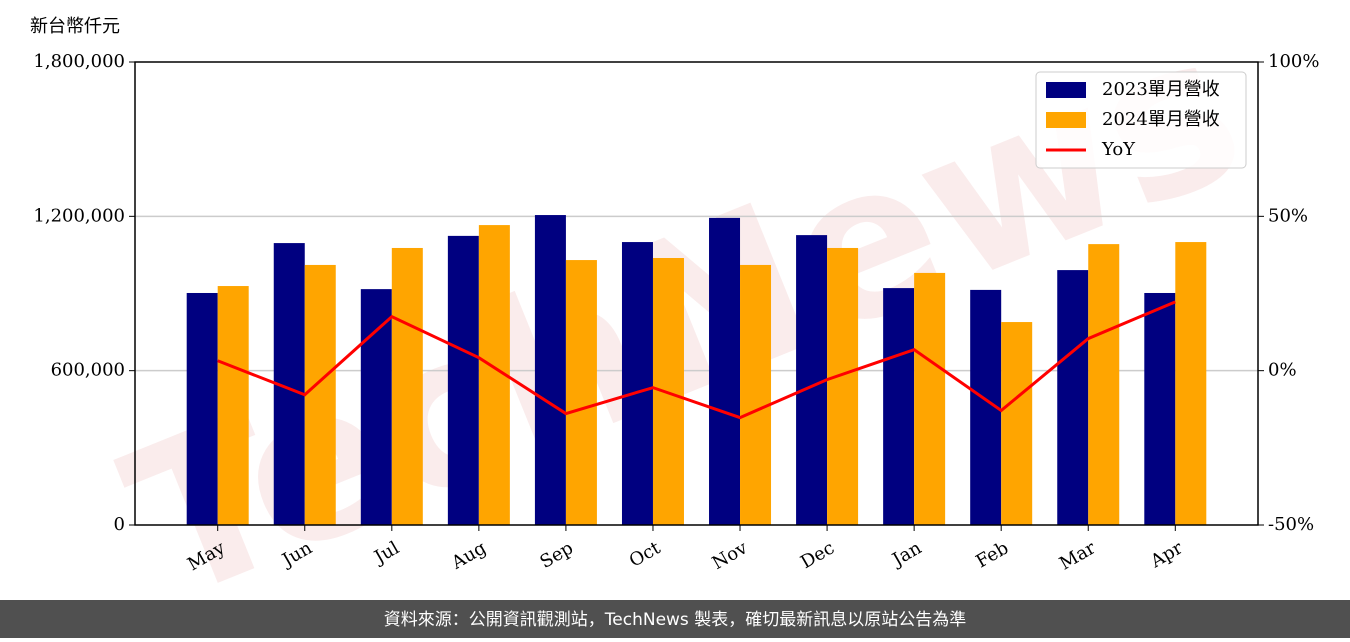  Describe the element at coordinates (119, 524) in the screenshot. I see `y-tick-label: 0` at that location.